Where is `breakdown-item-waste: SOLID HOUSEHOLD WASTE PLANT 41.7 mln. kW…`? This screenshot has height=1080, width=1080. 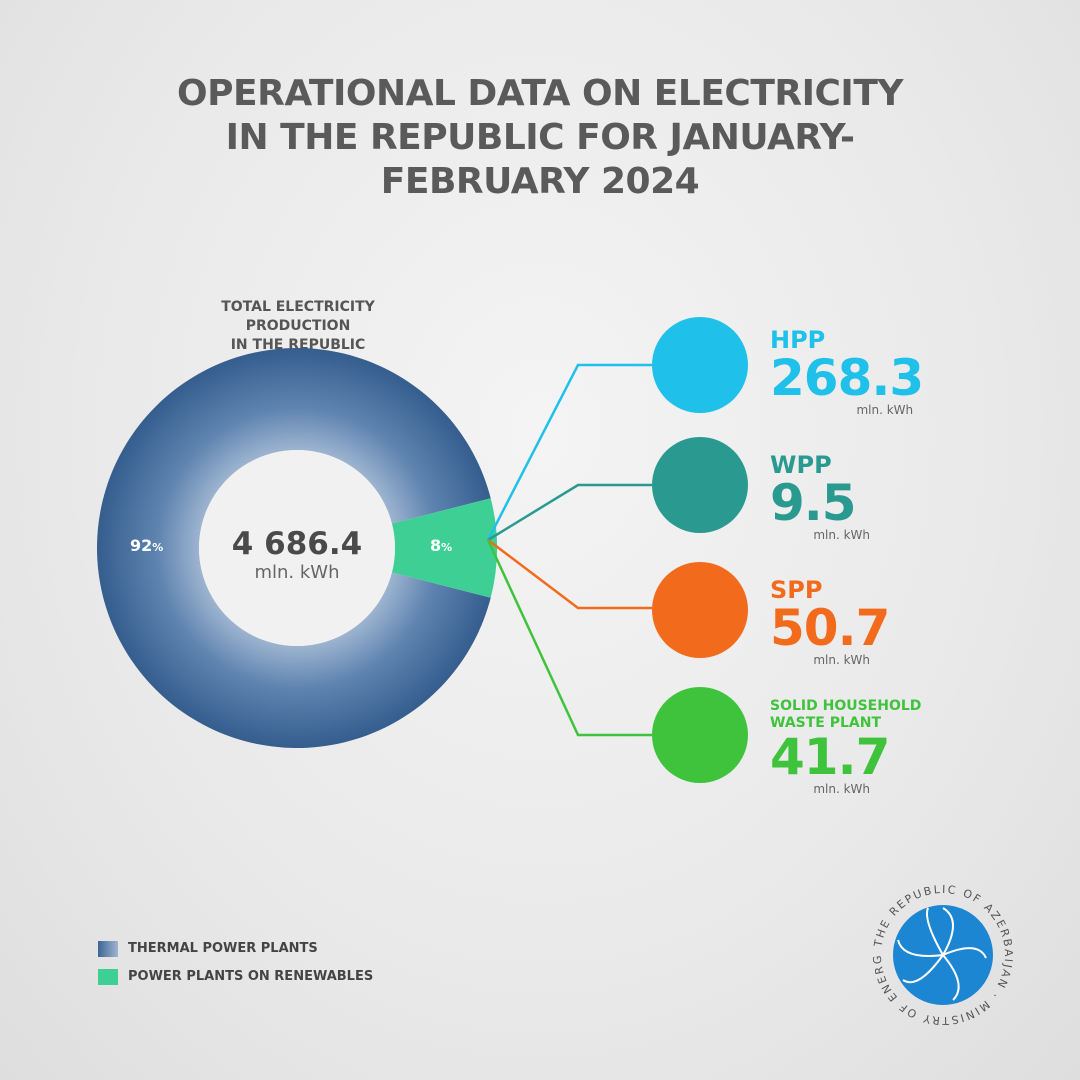 breakdown-item-waste: SOLID HOUSEHOLD WASTE PLANT 41.7 mln. kW… is located at coordinates (850, 747).